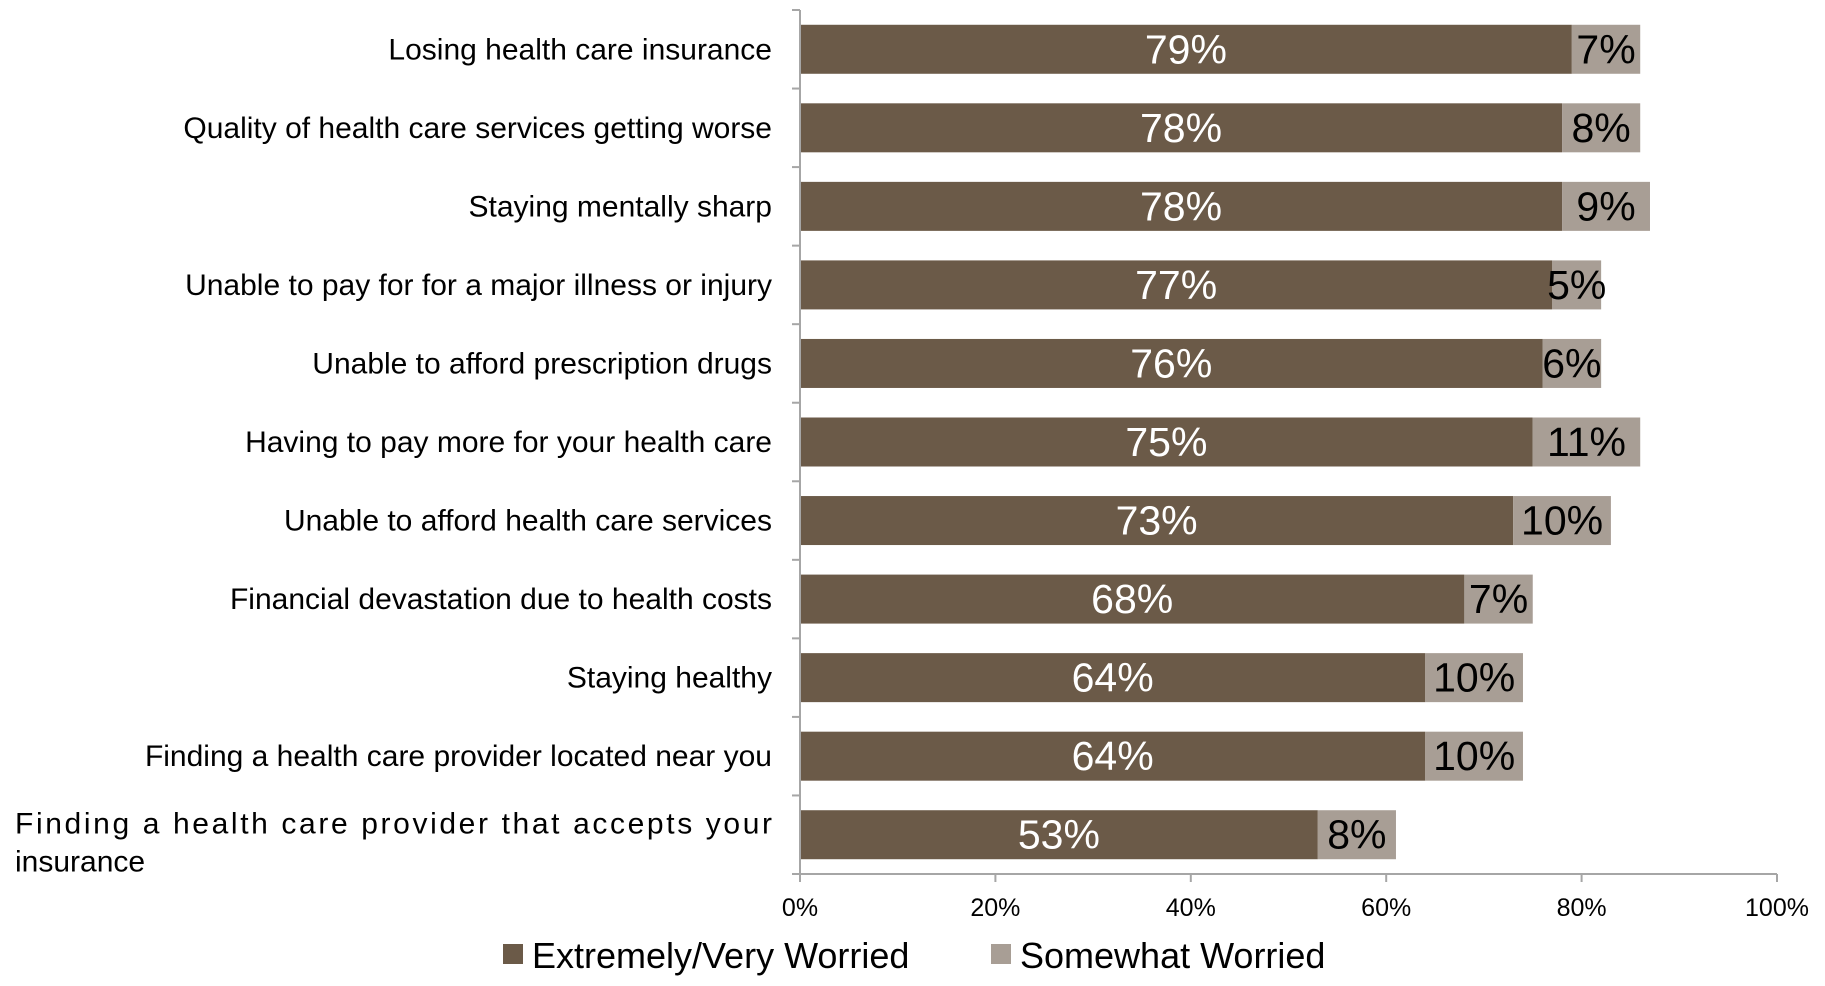 The height and width of the screenshot is (986, 1825). Describe the element at coordinates (914, 955) in the screenshot. I see `legend: Extremely/Very Worried Somewhat Worried` at that location.